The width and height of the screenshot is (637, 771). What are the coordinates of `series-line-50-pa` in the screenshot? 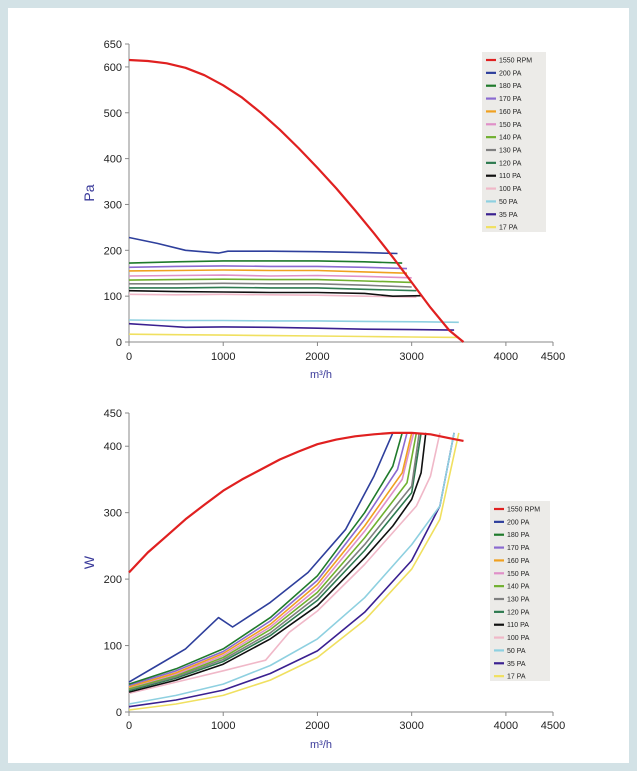 It's located at (293, 321).